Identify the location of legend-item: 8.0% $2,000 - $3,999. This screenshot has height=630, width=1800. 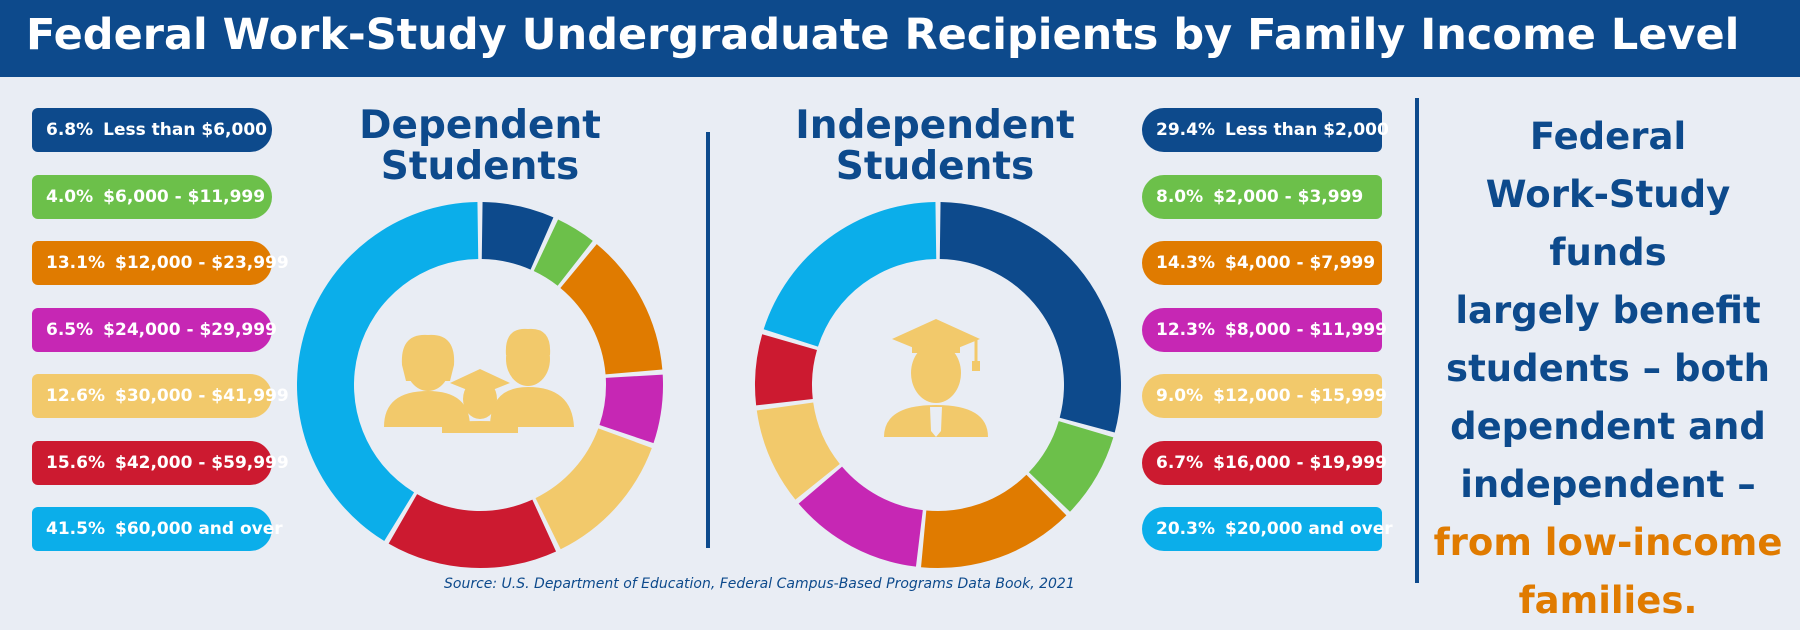
(1262, 196).